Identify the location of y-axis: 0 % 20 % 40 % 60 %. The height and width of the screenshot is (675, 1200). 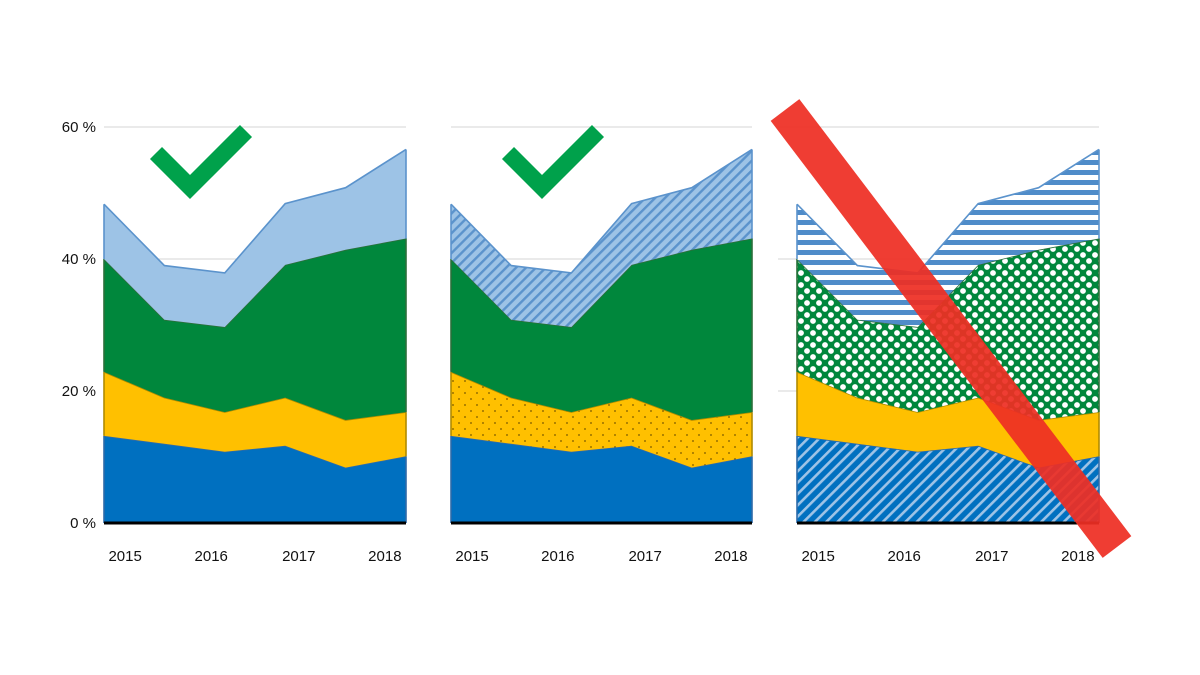
(79, 325).